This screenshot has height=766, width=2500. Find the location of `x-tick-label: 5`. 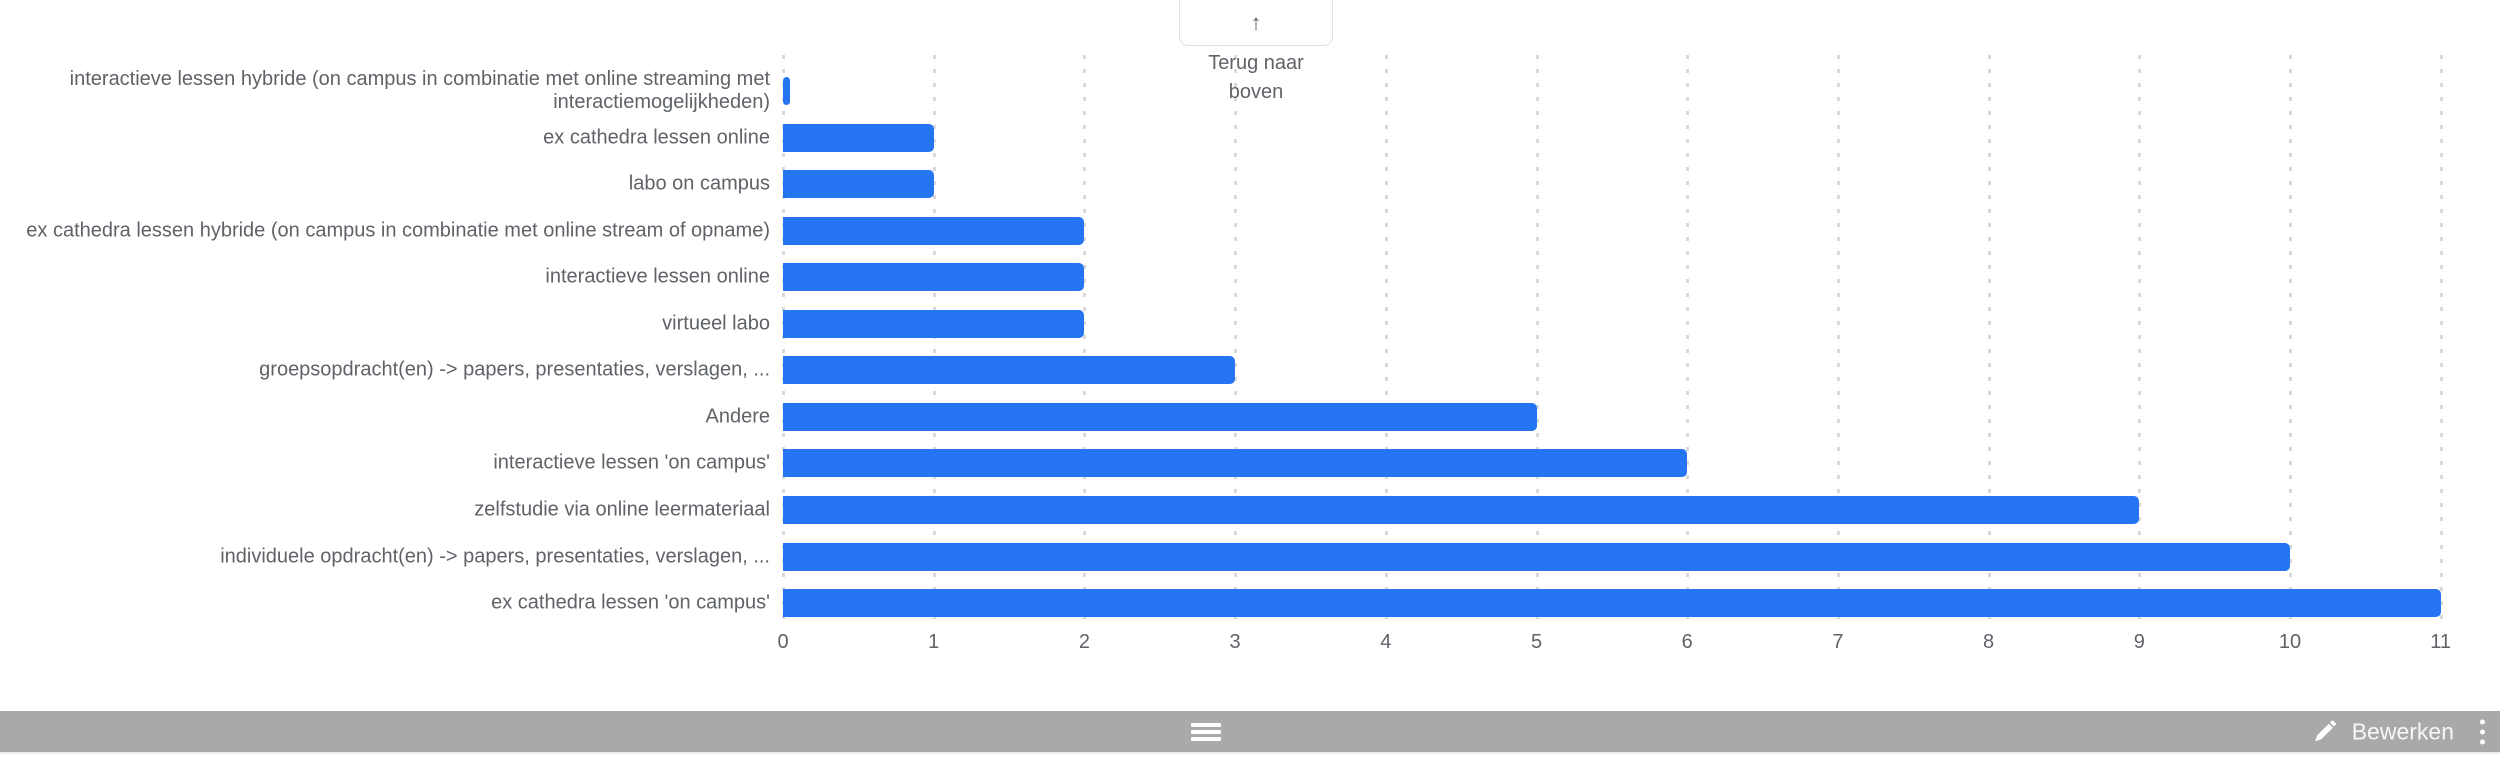

x-tick-label: 5 is located at coordinates (1536, 642).